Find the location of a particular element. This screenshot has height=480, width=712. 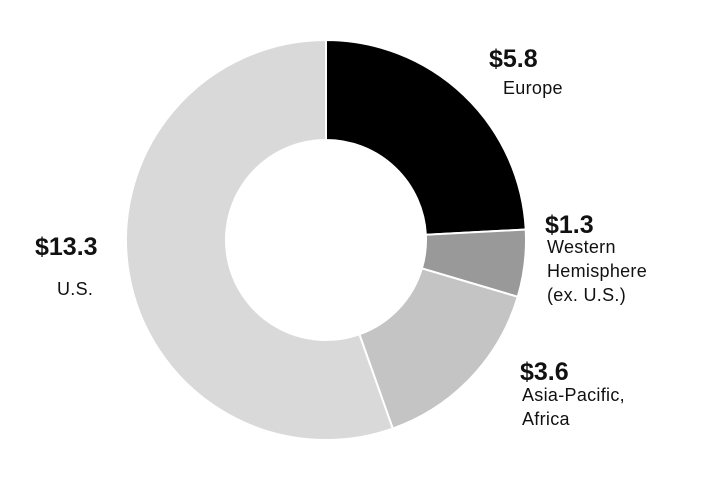

category-label: Europe is located at coordinates (533, 88).